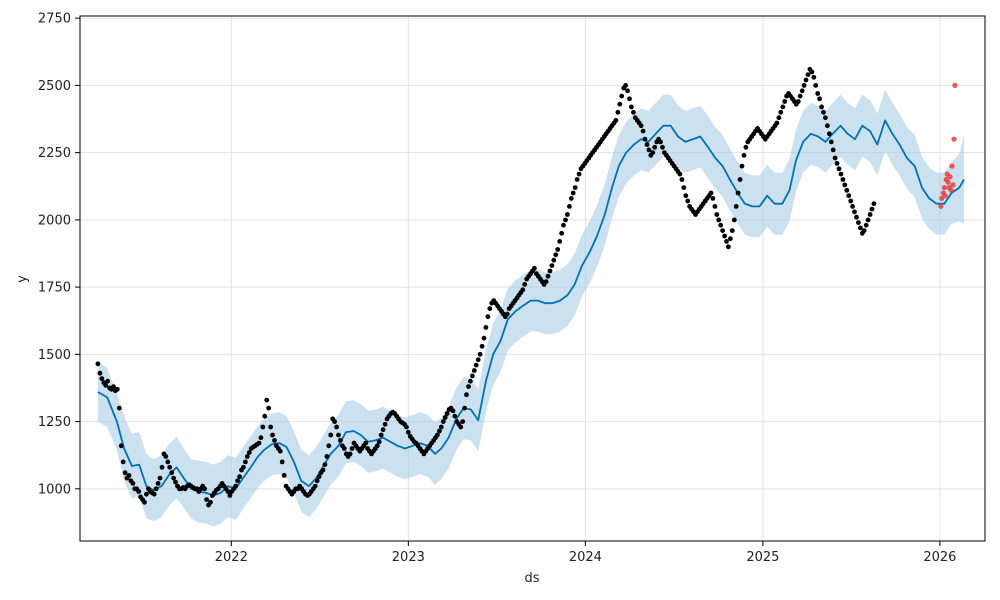  What do you see at coordinates (408, 557) in the screenshot?
I see `x-tick-label: 2023` at bounding box center [408, 557].